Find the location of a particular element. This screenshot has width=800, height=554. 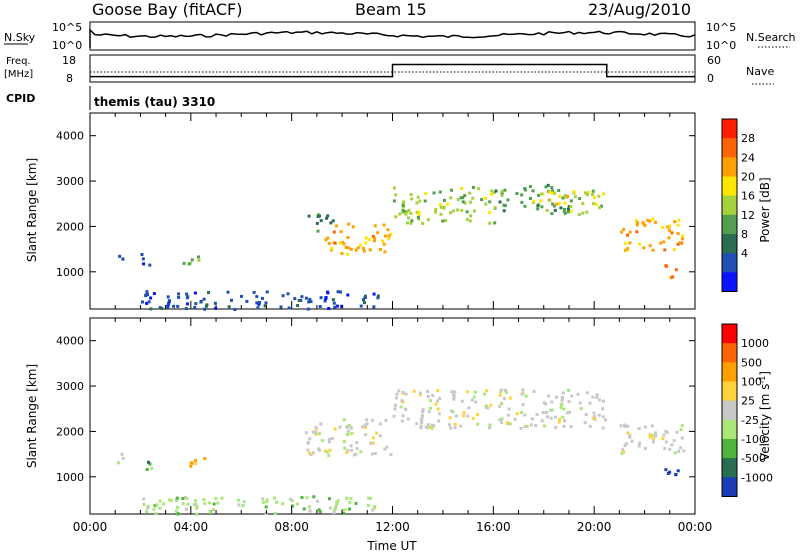

power-colorbar-swatch is located at coordinates (729, 129).